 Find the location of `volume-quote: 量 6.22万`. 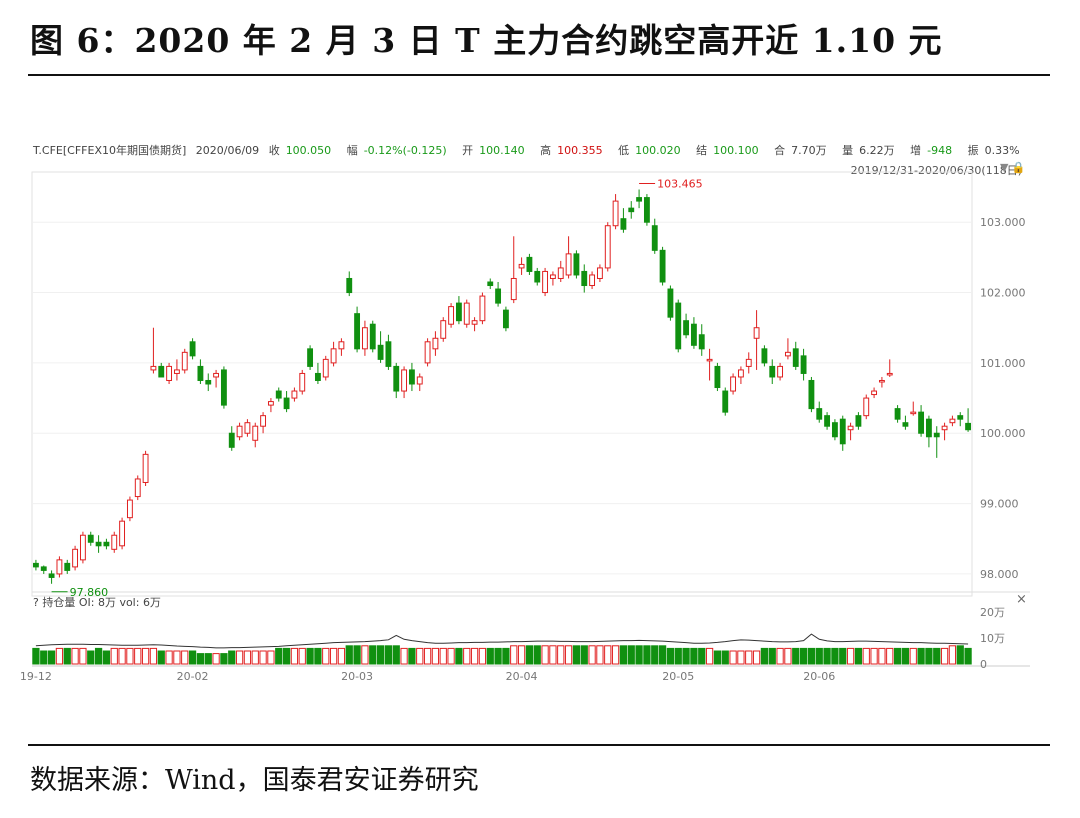

volume-quote: 量 6.22万 is located at coordinates (871, 150).